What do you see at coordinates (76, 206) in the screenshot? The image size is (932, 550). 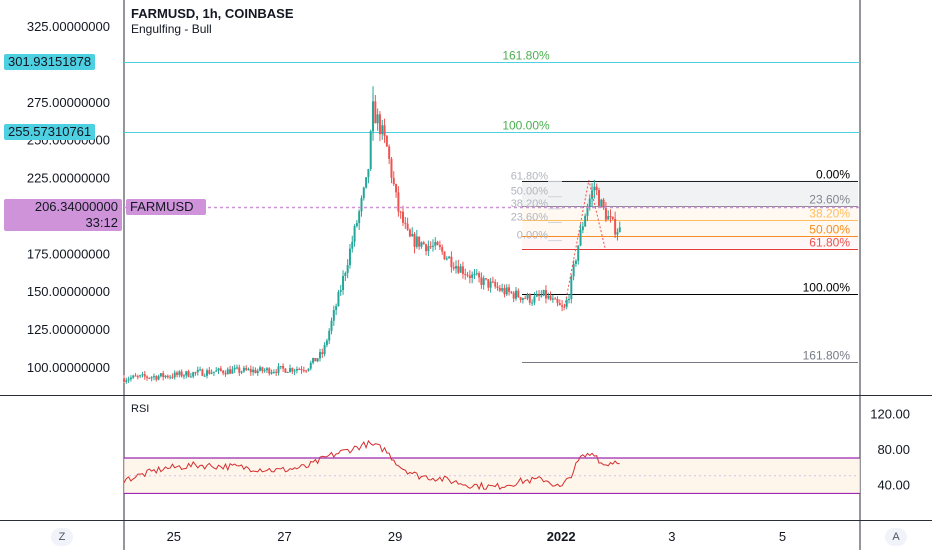 I see `current-price-value: 206.34000000` at bounding box center [76, 206].